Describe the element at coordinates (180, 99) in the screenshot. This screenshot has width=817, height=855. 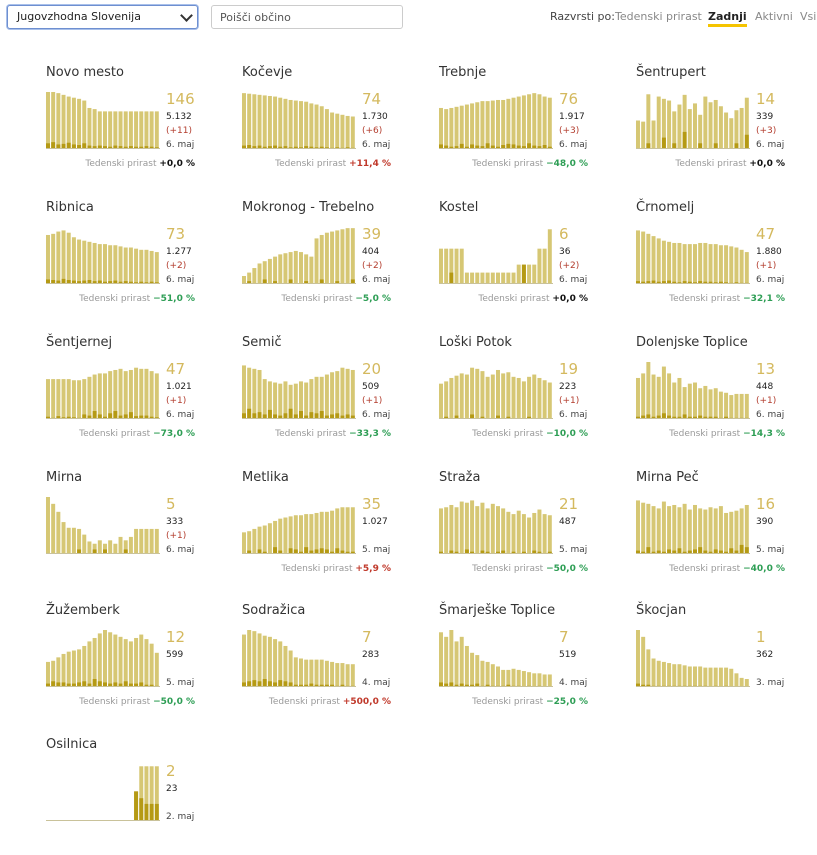
I see `active-cases: 146` at that location.